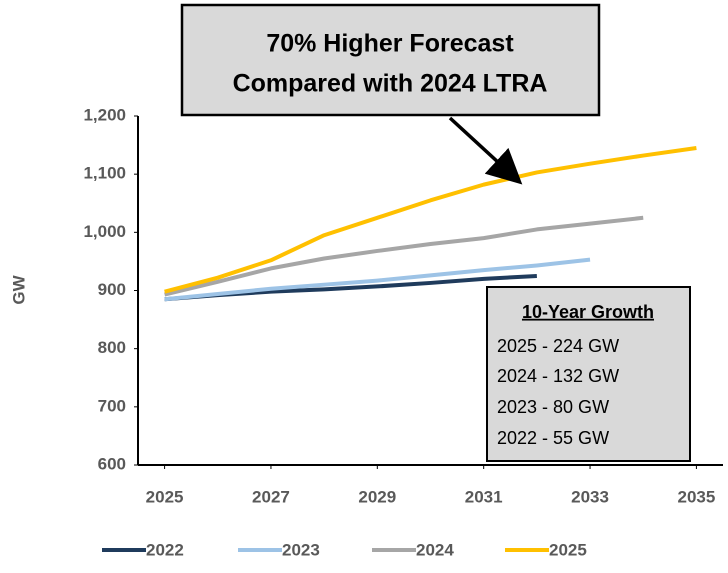  Describe the element at coordinates (112, 347) in the screenshot. I see `y-tick-label: 800` at that location.